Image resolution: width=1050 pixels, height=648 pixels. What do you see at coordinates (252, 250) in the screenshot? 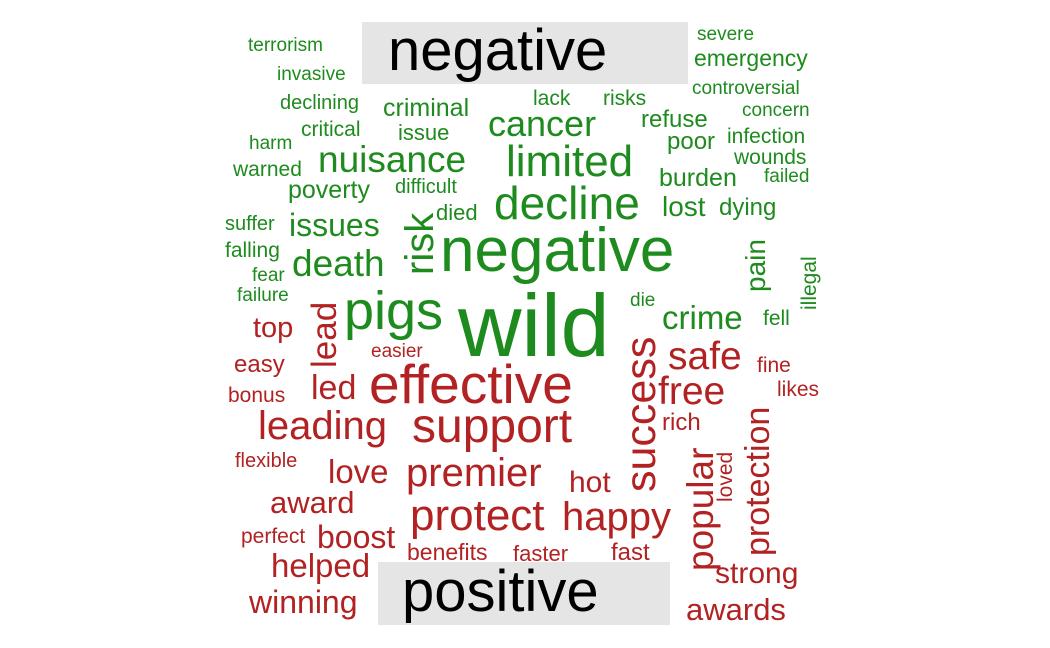
I see `word-falling: falling` at bounding box center [252, 250].